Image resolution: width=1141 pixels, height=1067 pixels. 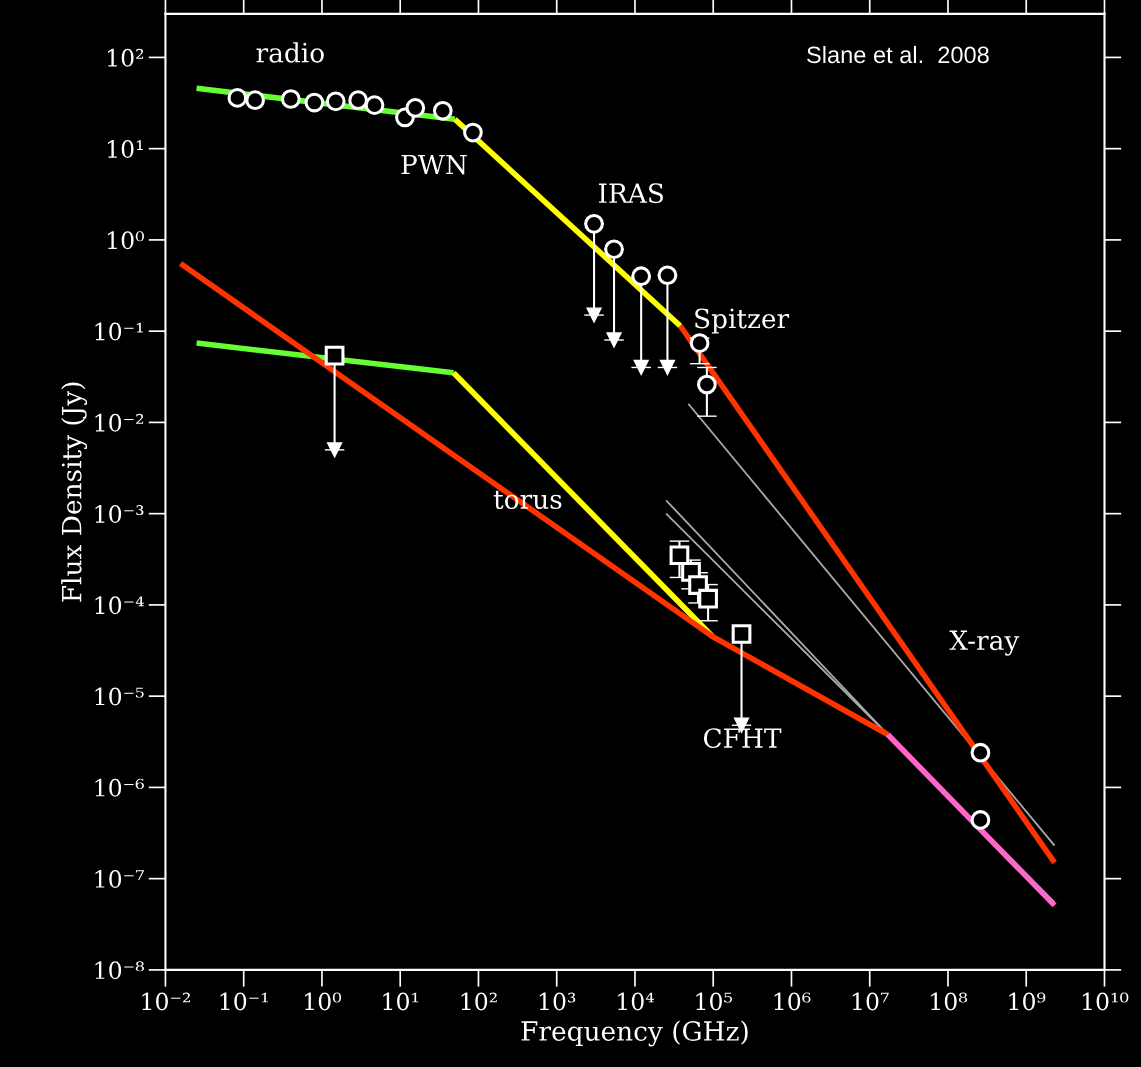 What do you see at coordinates (125, 149) in the screenshot?
I see `y-tick-label: 10¹` at bounding box center [125, 149].